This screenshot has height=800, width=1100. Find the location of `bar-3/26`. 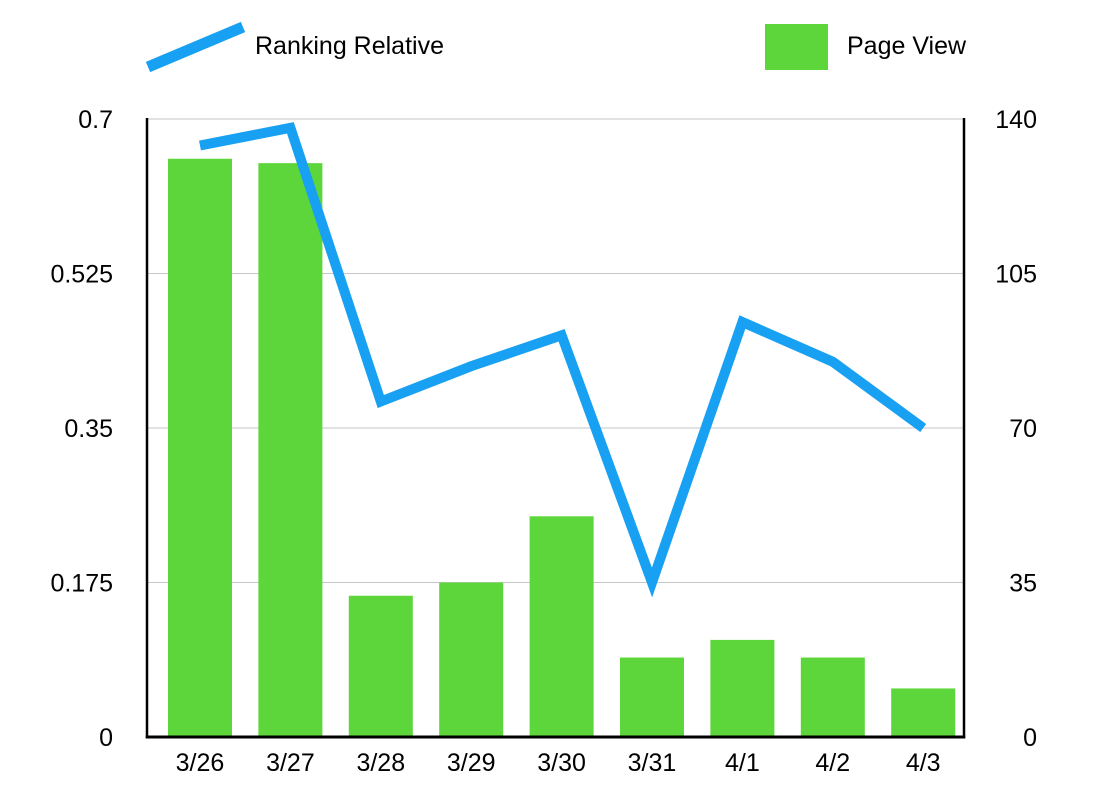

bar-3/26 is located at coordinates (200, 447).